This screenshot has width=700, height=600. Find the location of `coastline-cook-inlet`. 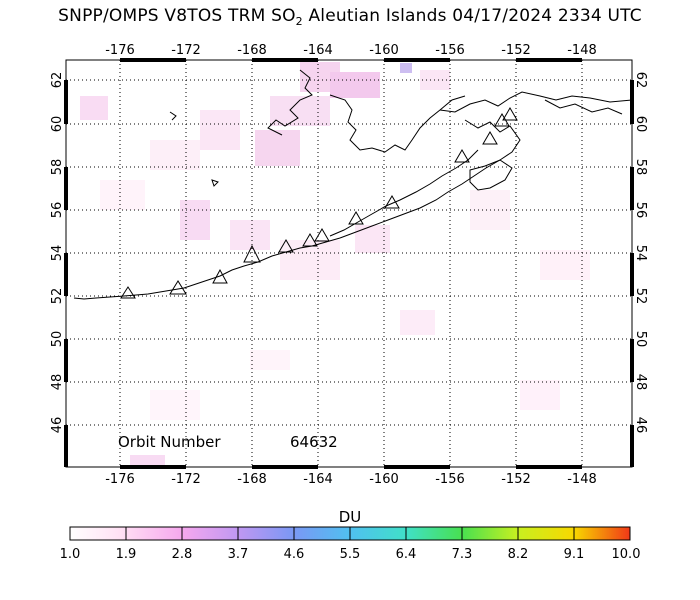

coastline-cook-inlet is located at coordinates (583, 107).